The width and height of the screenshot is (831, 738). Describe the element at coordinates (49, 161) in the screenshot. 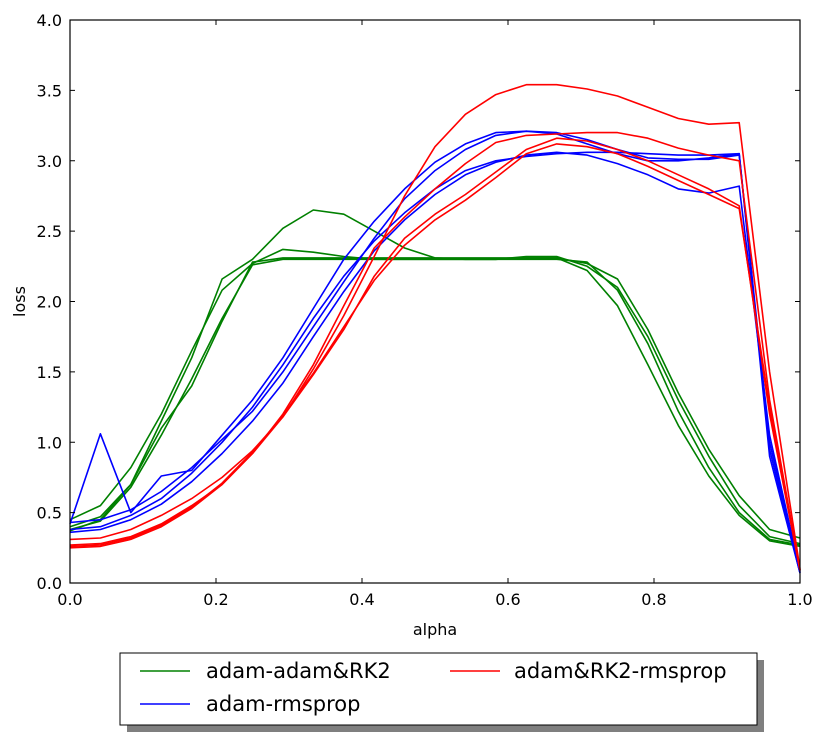

I see `y-tick-label: 3.0` at that location.